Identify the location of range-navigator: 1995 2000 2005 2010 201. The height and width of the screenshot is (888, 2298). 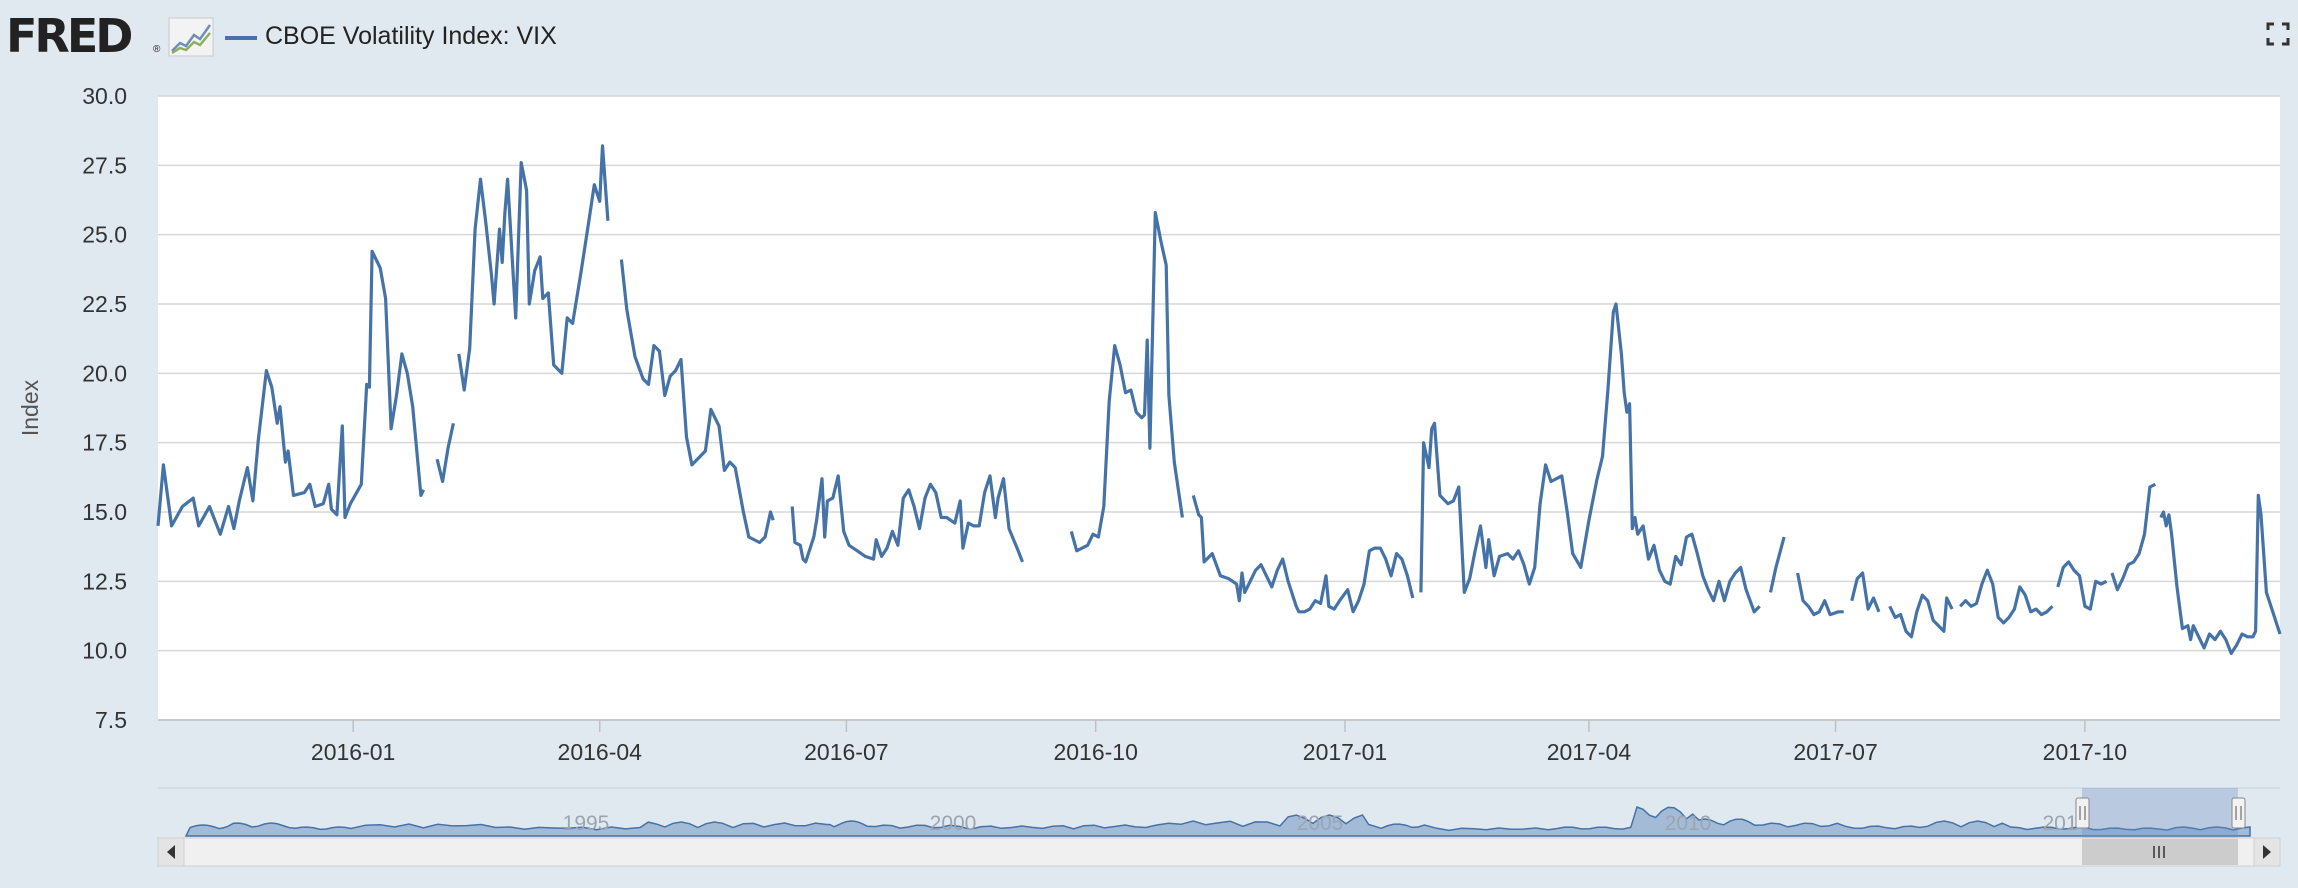
(1219, 812).